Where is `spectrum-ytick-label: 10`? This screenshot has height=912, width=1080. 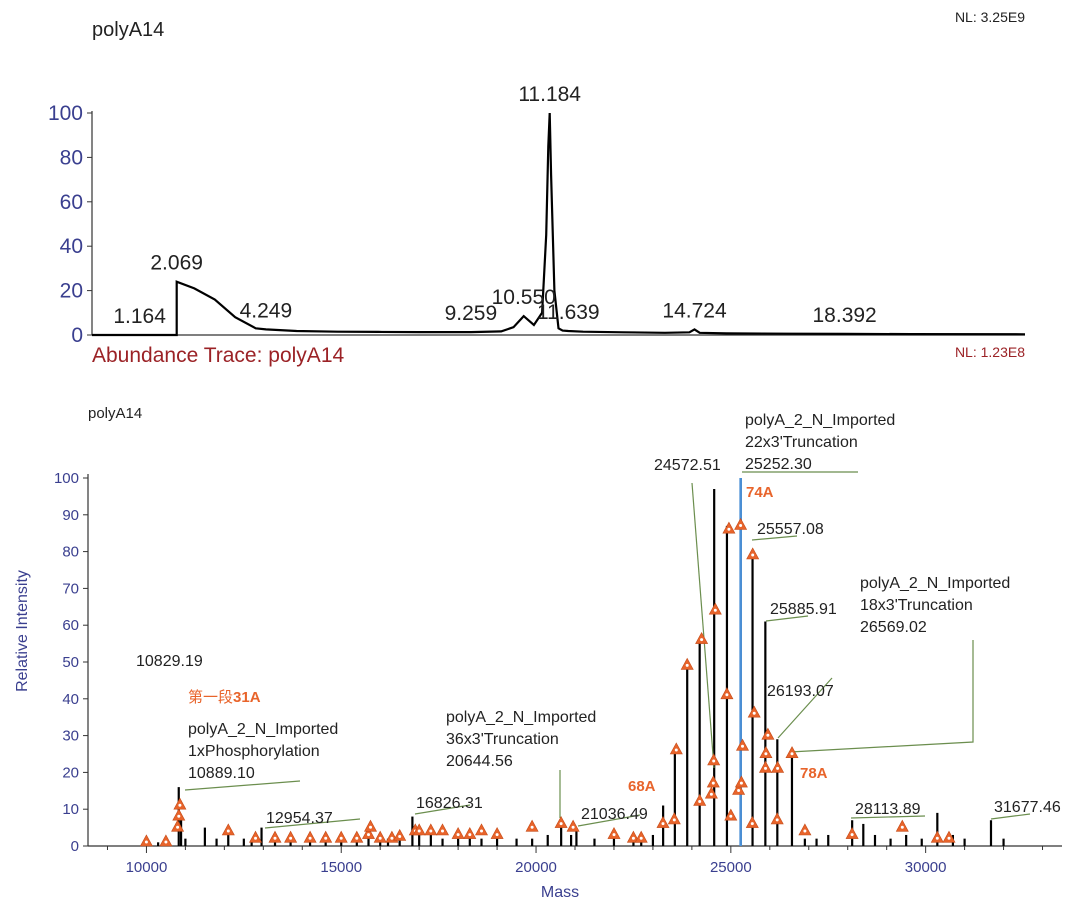 spectrum-ytick-label: 10 is located at coordinates (70, 809).